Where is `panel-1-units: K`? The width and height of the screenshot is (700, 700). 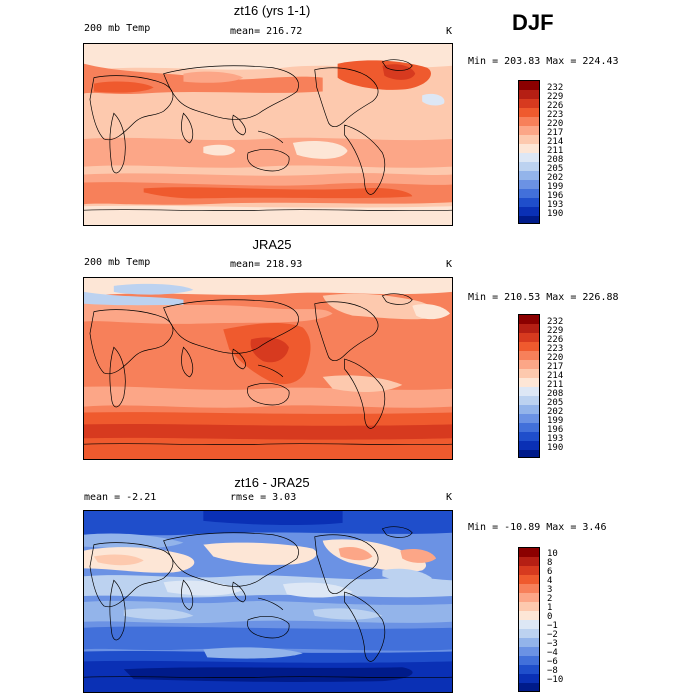 panel-1-units: K is located at coordinates (449, 31).